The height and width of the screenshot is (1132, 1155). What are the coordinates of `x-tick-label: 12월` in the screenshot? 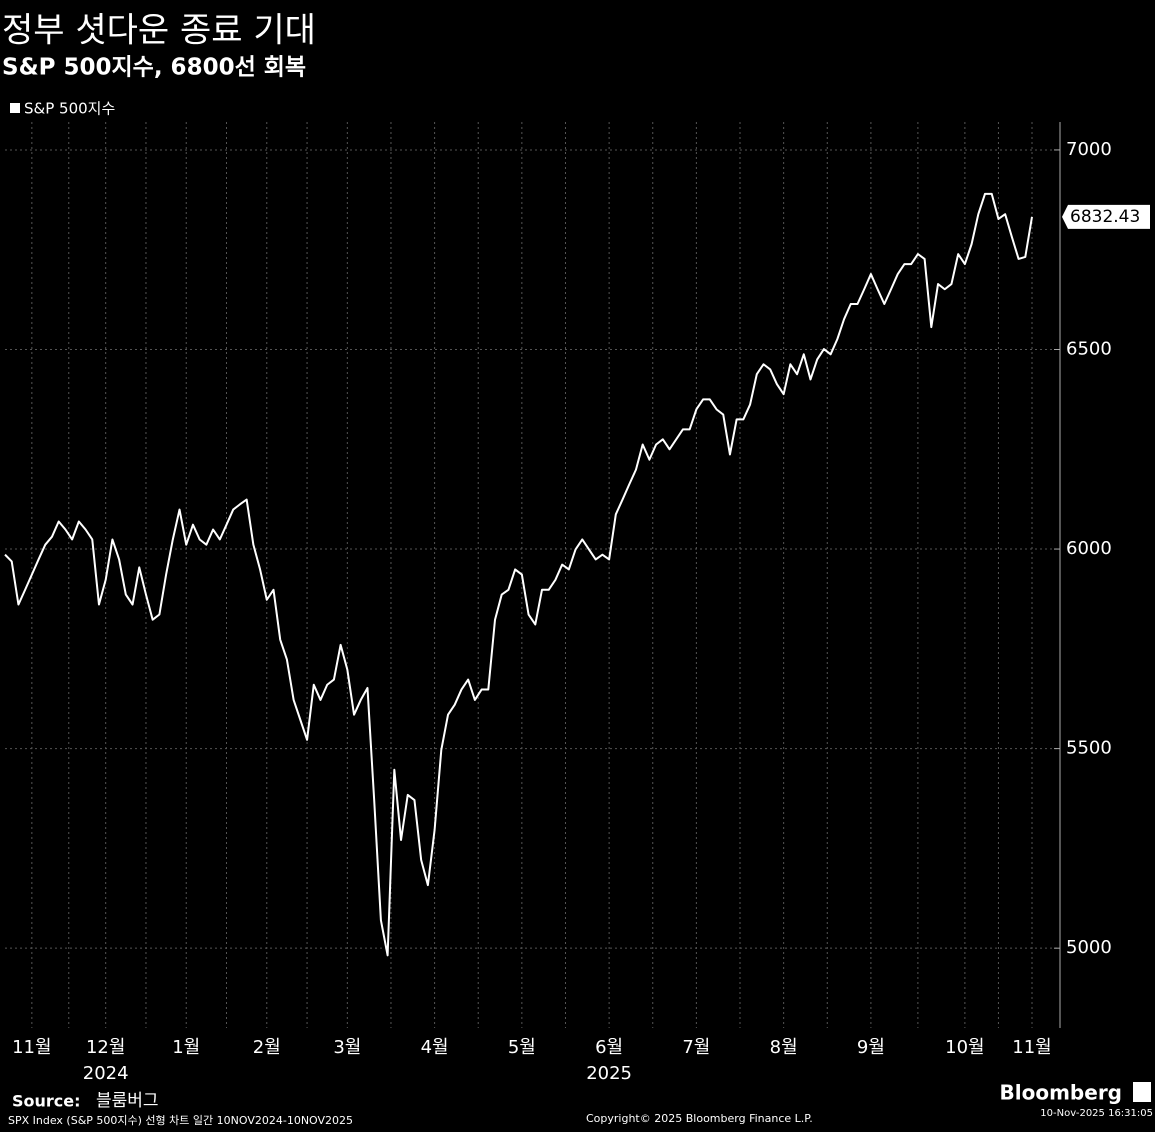 It's located at (105, 1047).